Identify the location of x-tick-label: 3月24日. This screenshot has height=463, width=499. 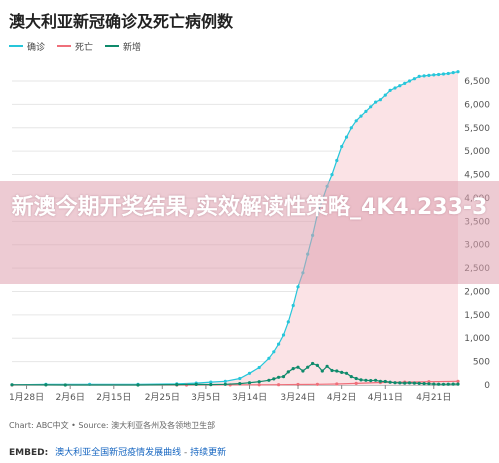
(297, 397).